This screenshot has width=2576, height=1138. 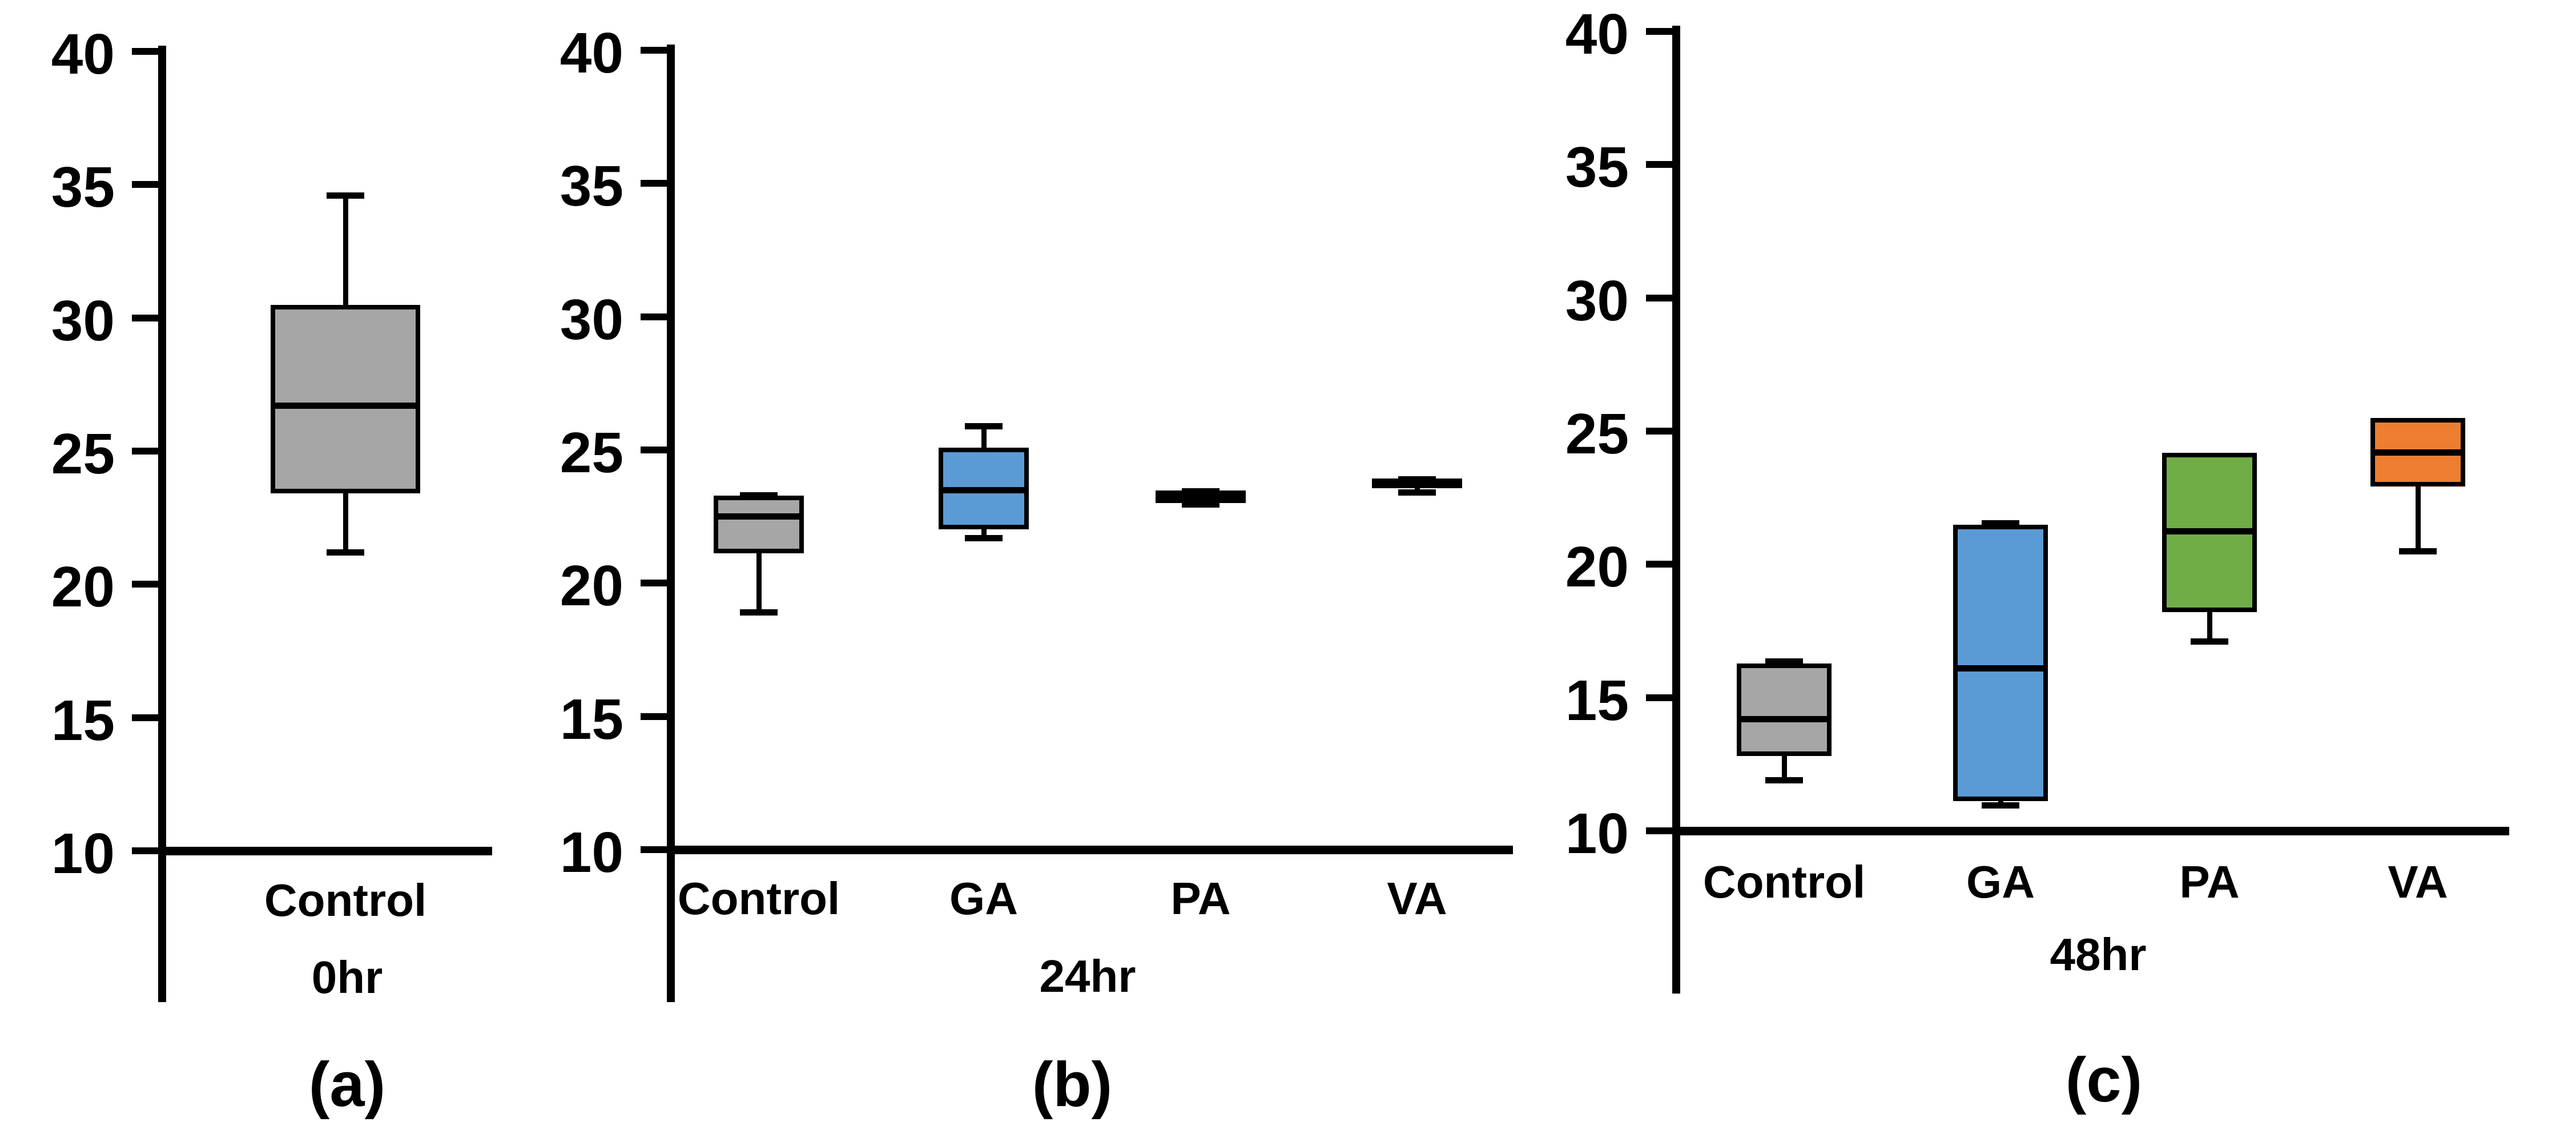 I want to click on group-label: 24hr, so click(x=1087, y=977).